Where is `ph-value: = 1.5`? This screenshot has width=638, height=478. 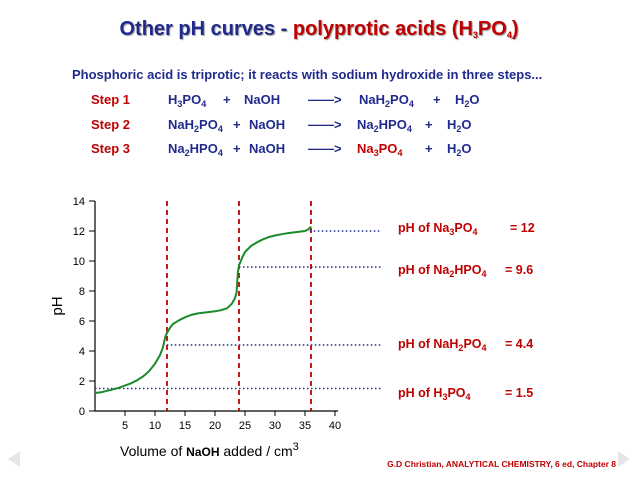 ph-value: = 1.5 is located at coordinates (519, 393).